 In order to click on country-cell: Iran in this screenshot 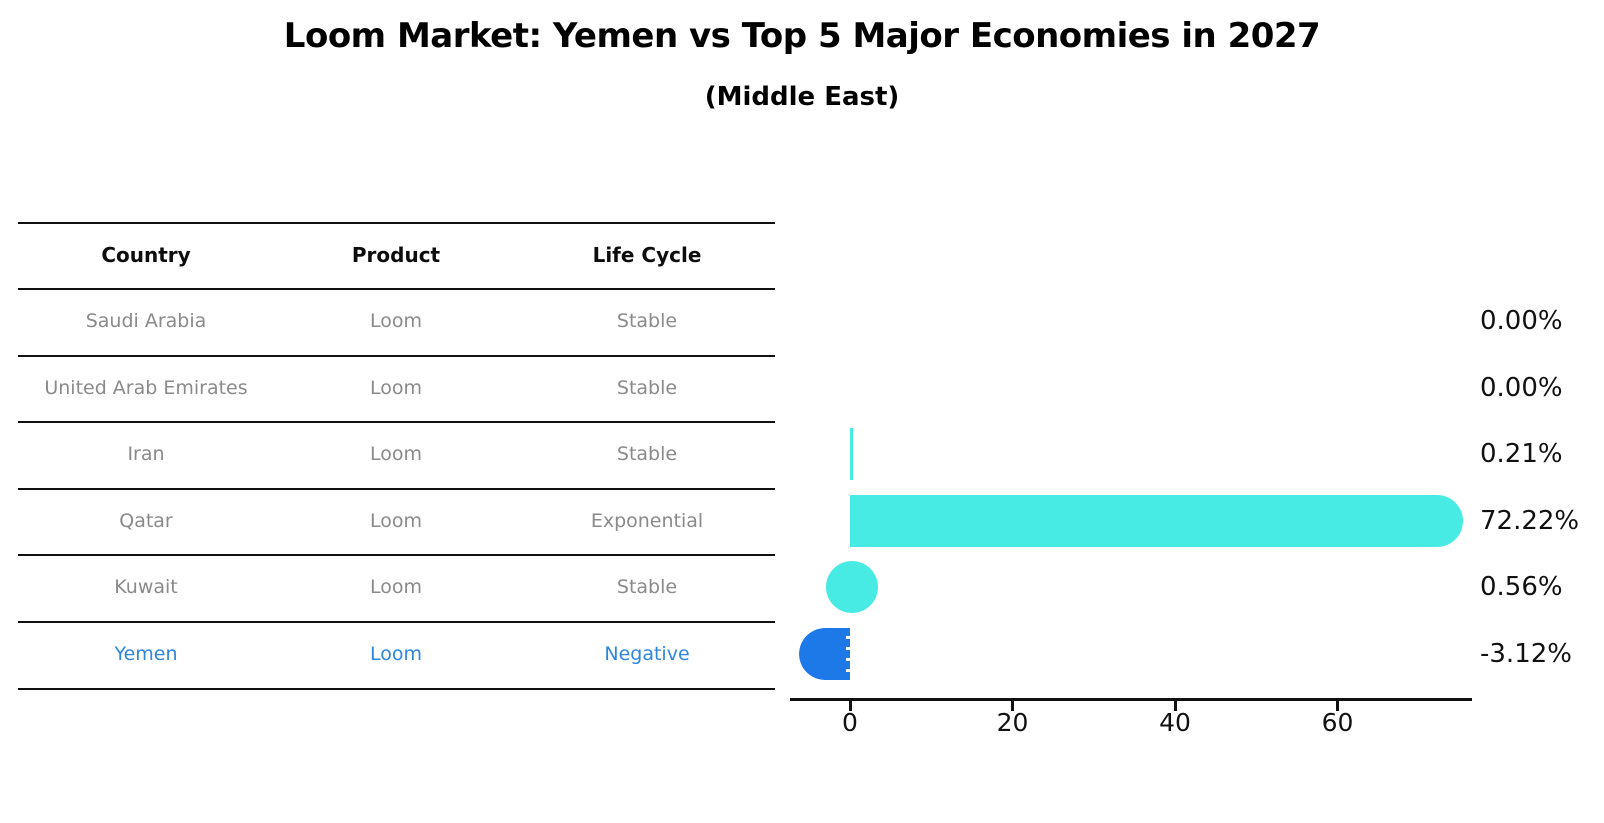, I will do `click(146, 454)`.